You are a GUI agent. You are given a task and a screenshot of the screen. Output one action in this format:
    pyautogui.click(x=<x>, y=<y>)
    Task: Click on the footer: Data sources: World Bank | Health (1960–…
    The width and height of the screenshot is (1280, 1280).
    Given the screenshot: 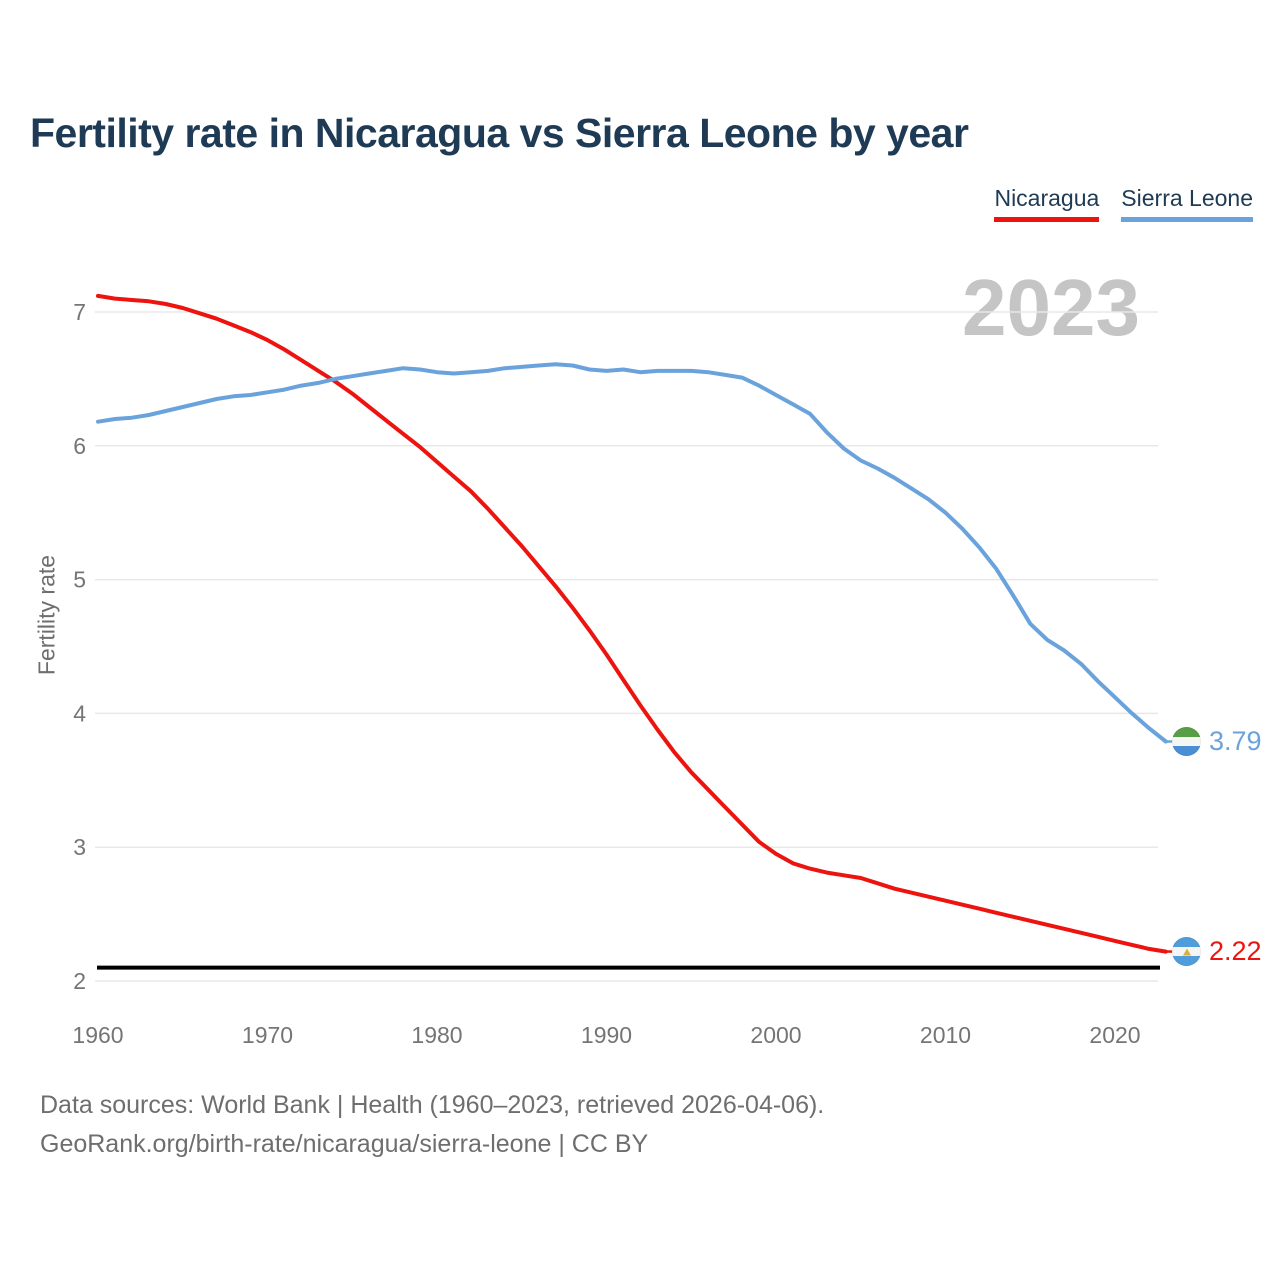 What is the action you would take?
    pyautogui.click(x=432, y=1125)
    